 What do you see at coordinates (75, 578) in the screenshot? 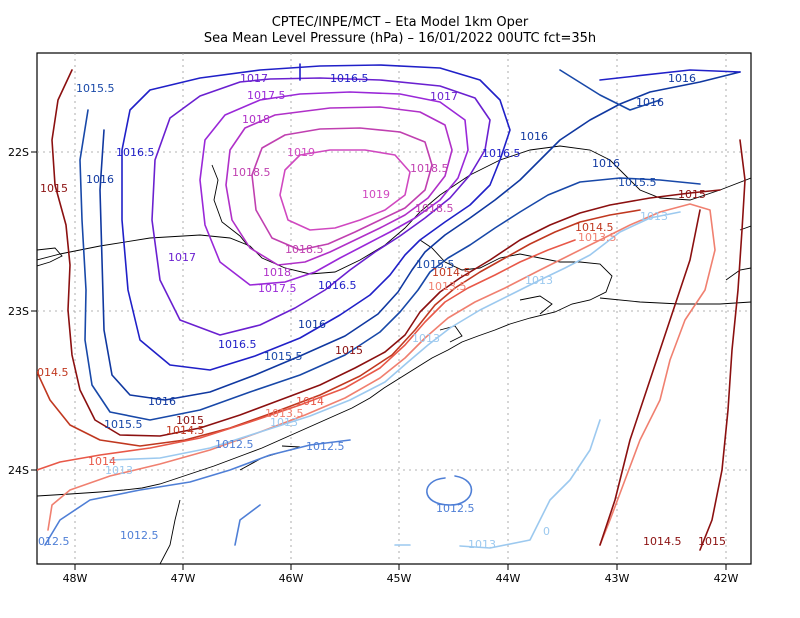
I see `x-tick-label: 48W` at bounding box center [75, 578].